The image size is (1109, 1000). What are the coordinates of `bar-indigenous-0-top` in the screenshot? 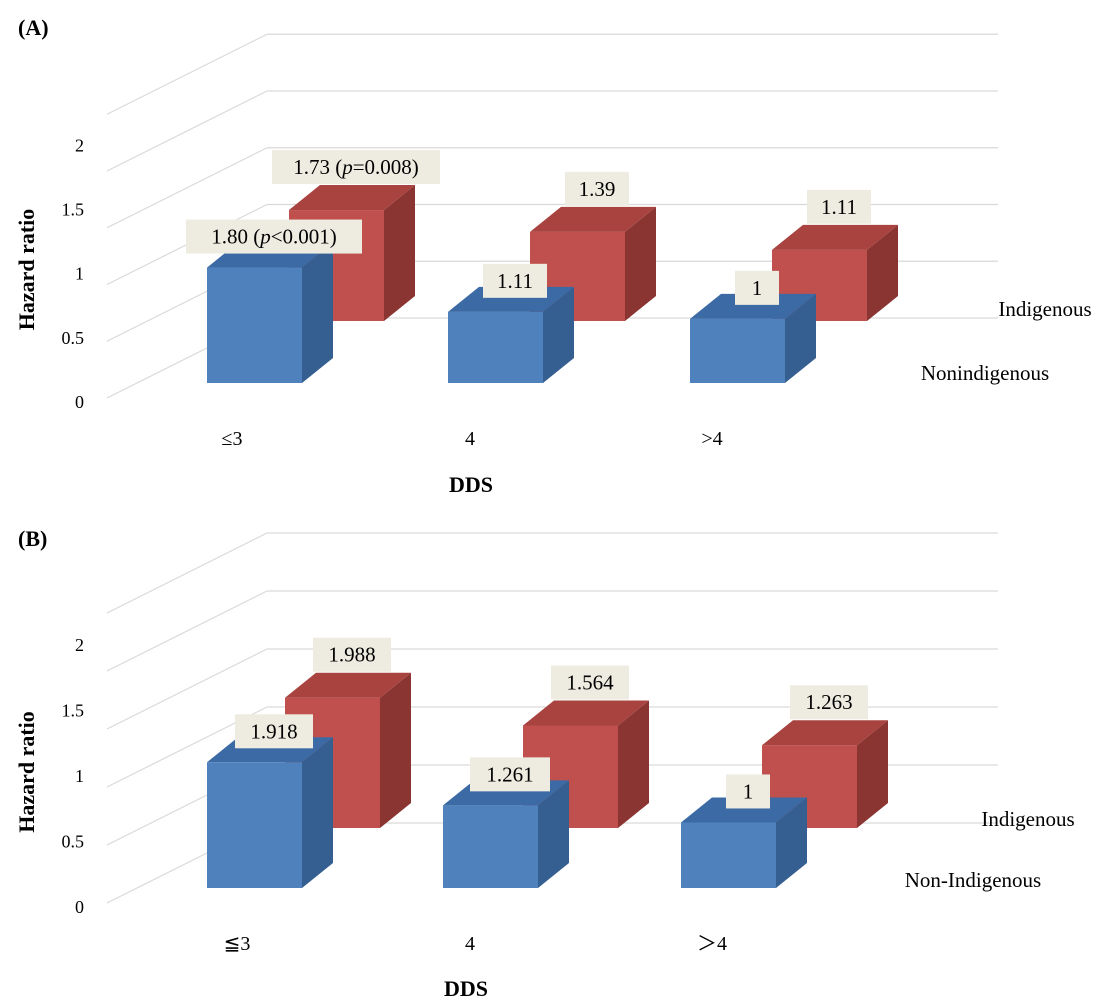 It's located at (348, 685).